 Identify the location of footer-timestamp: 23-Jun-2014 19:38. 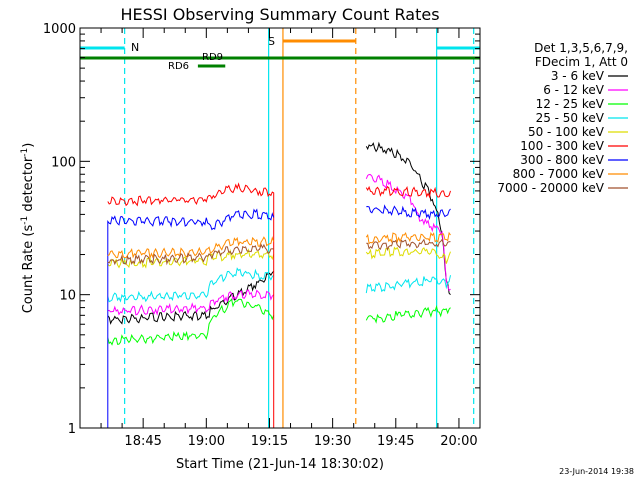
(596, 471).